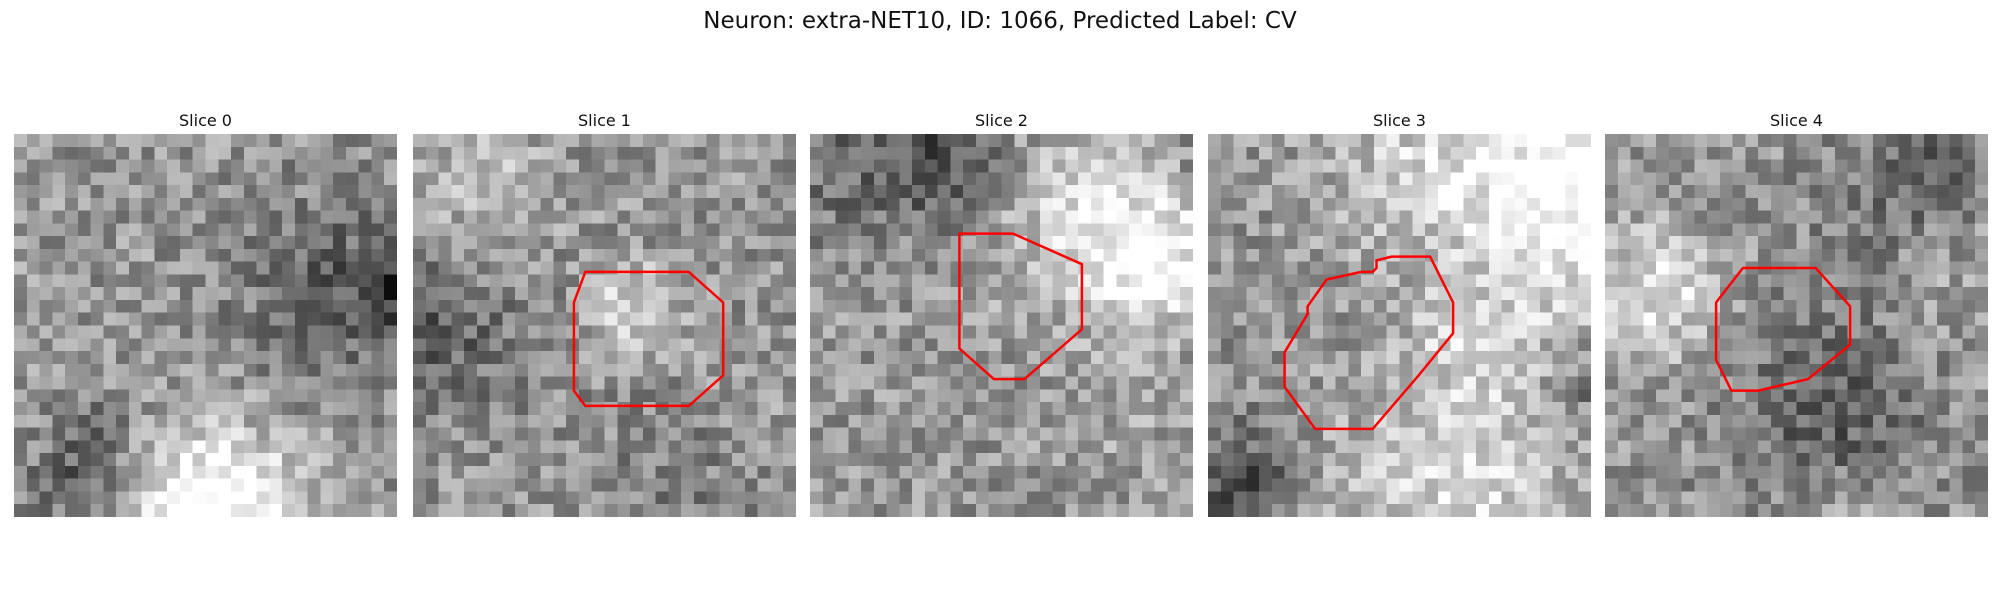 Image resolution: width=2000 pixels, height=600 pixels. What do you see at coordinates (1796, 120) in the screenshot?
I see `slice-title: Slice 4` at bounding box center [1796, 120].